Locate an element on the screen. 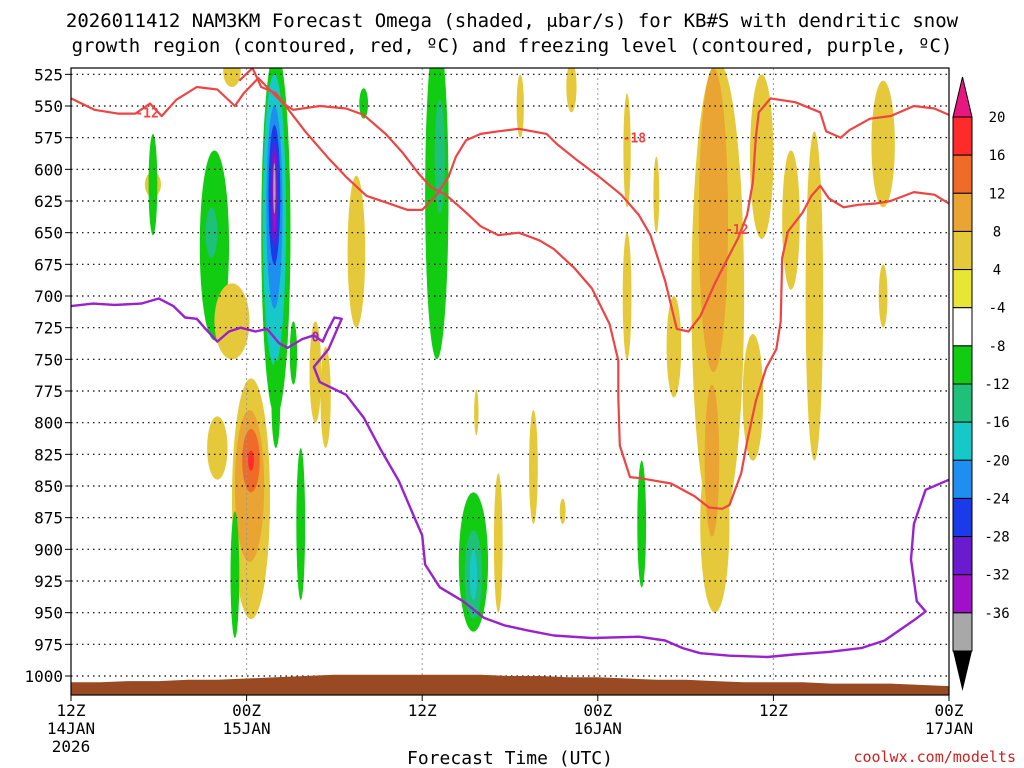 This screenshot has height=768, width=1024. colorbar-label: -32 is located at coordinates (996, 576).